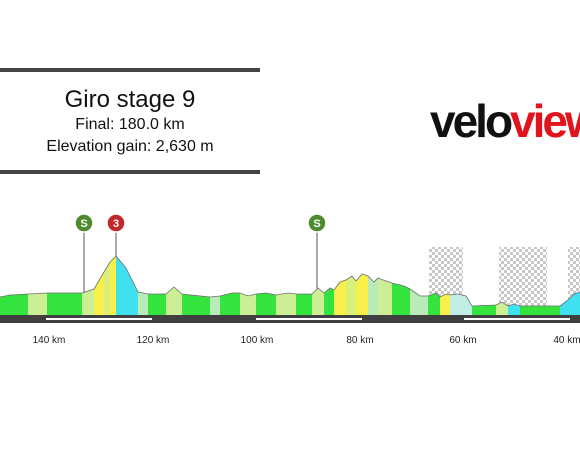  I want to click on sprint-marker-2: S, so click(317, 223).